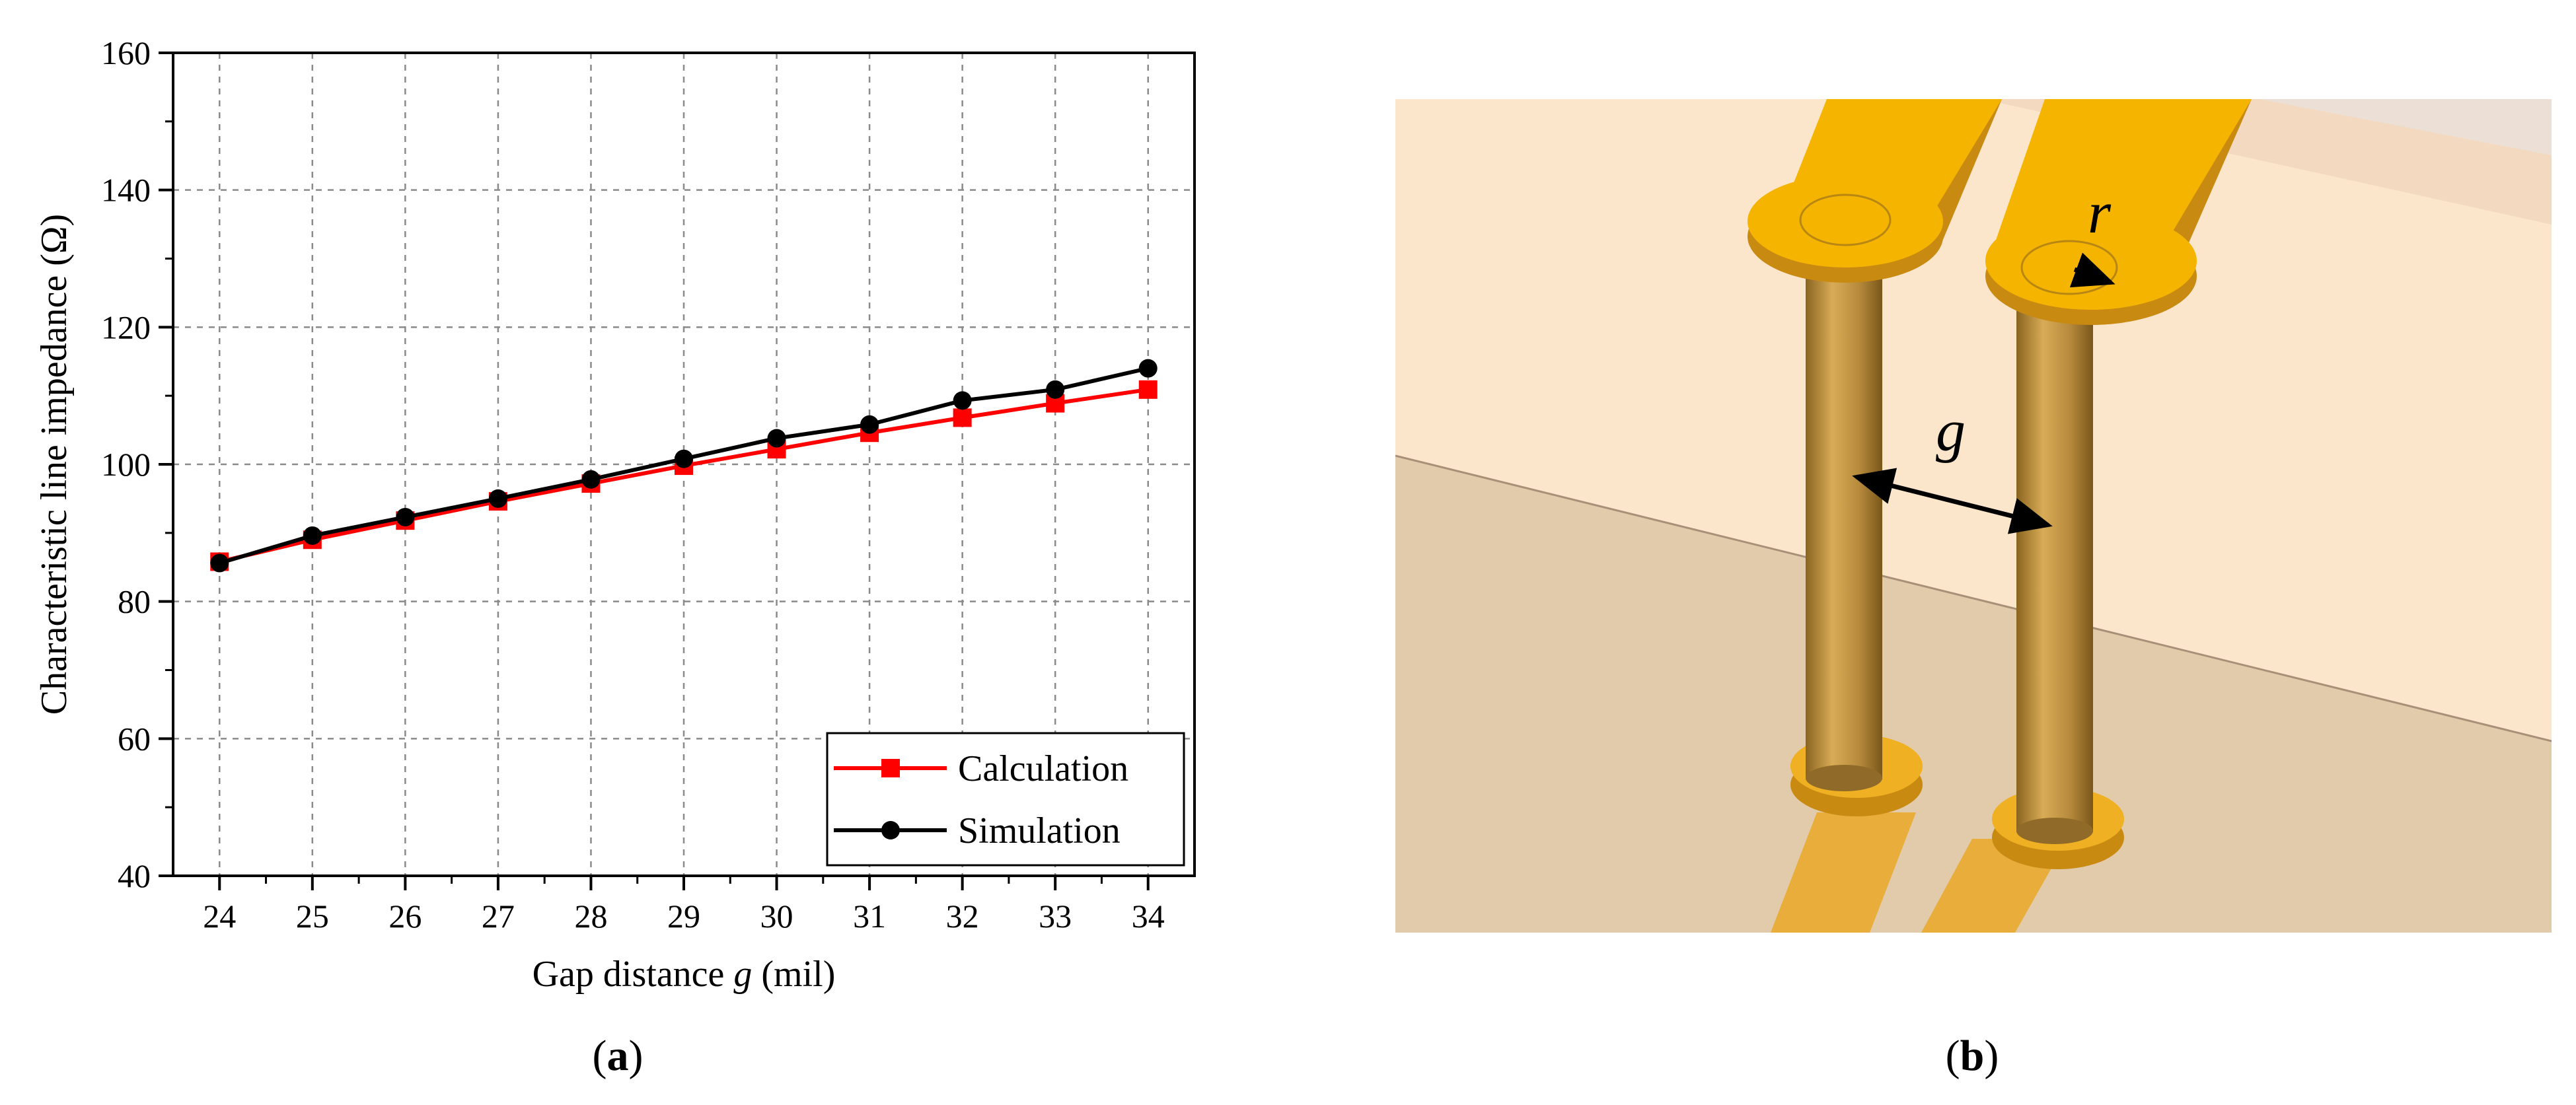 This screenshot has width=2576, height=1105. Describe the element at coordinates (869, 916) in the screenshot. I see `x-tick-label: 31` at that location.